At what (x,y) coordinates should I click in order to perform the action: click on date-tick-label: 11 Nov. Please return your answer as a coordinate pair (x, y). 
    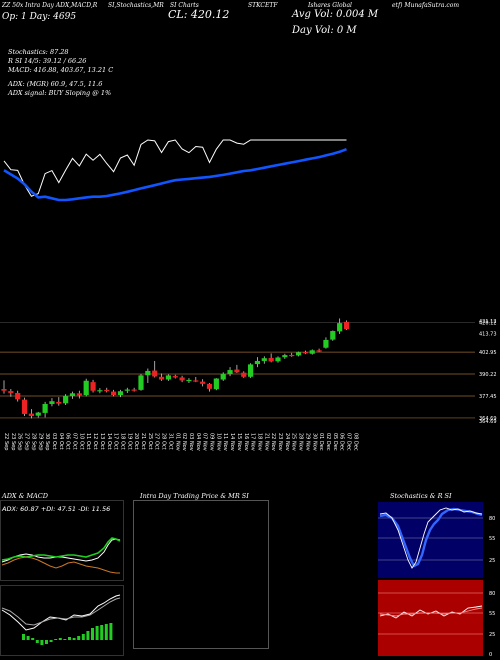
    Looking at the image, I should click on (225, 442).